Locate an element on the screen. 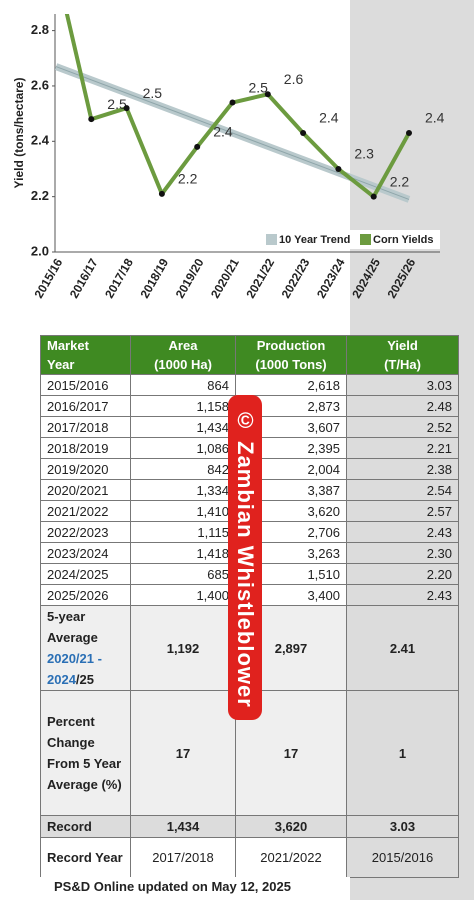 This screenshot has height=900, width=474. header-line: Production is located at coordinates (291, 345).